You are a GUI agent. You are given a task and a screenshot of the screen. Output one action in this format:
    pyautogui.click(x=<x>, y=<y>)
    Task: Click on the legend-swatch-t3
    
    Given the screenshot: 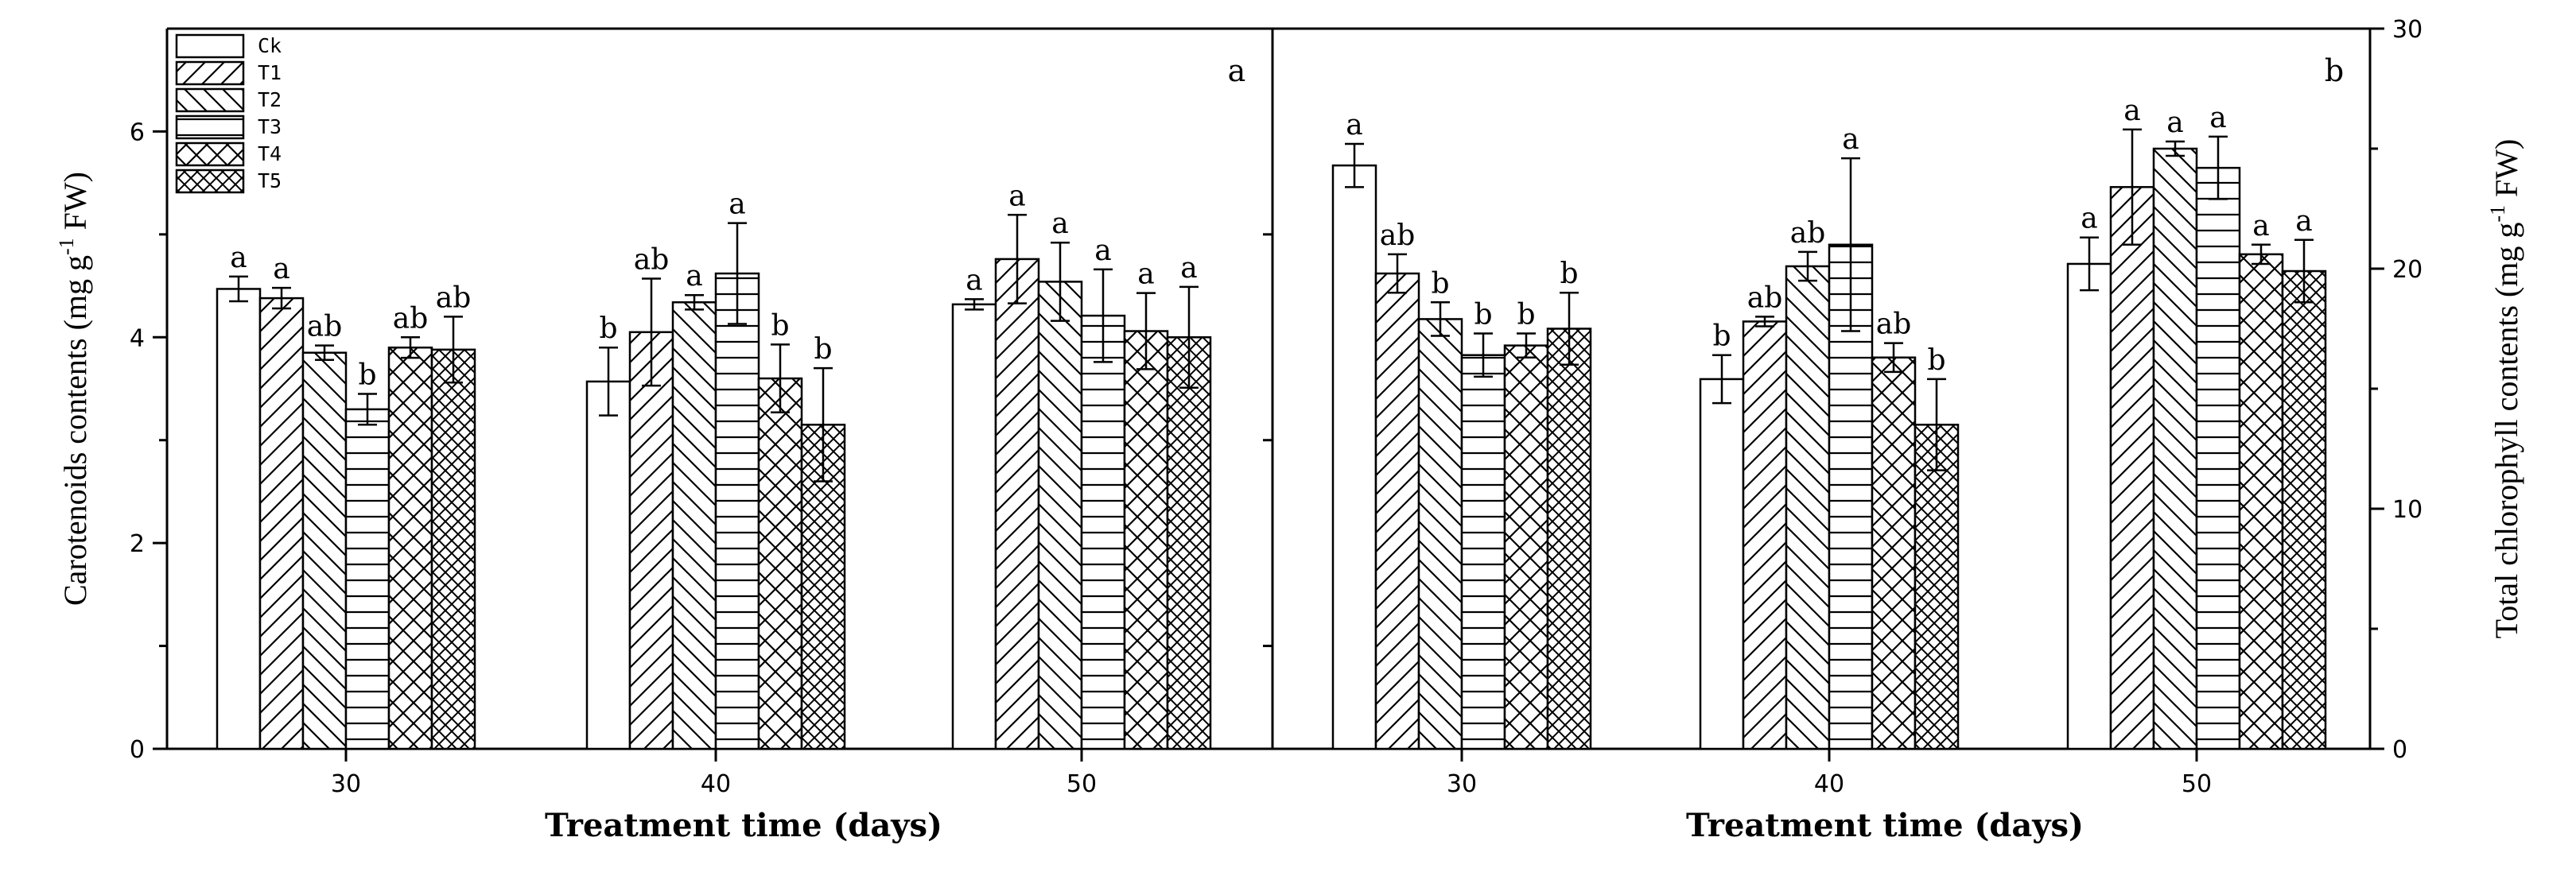 What is the action you would take?
    pyautogui.click(x=210, y=127)
    